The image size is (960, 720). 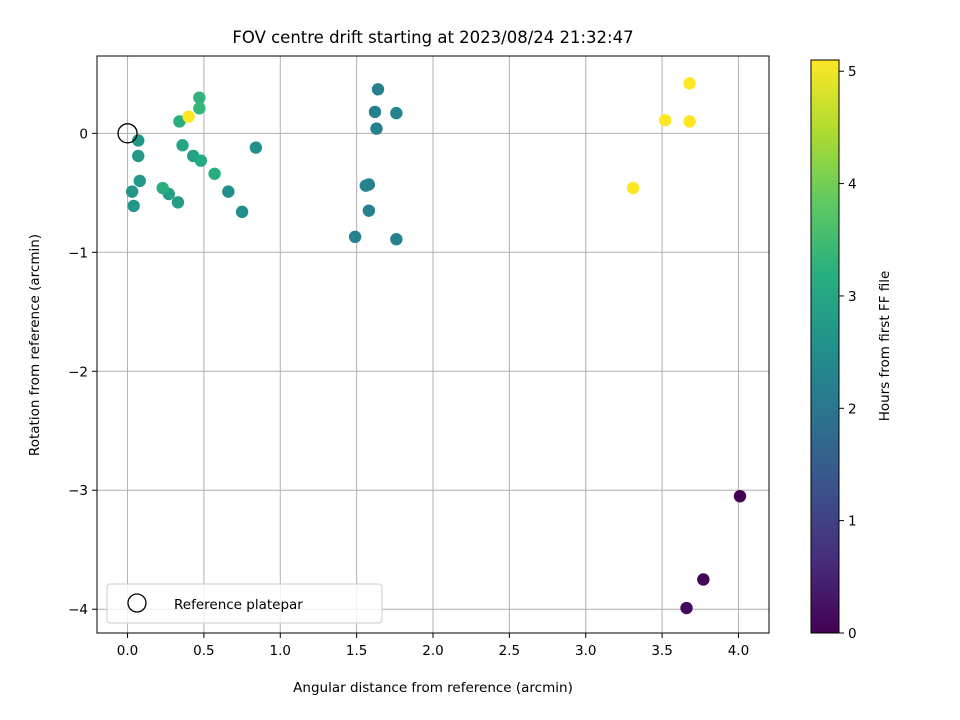 What do you see at coordinates (203, 651) in the screenshot?
I see `x-tick-label: 0.5` at bounding box center [203, 651].